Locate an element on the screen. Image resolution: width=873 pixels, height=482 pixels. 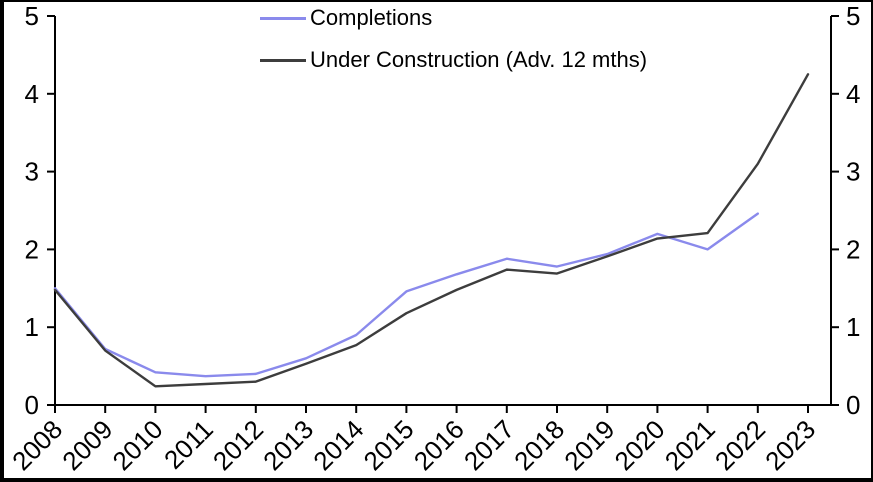
legend-item-completions: Completions is located at coordinates (453, 18).